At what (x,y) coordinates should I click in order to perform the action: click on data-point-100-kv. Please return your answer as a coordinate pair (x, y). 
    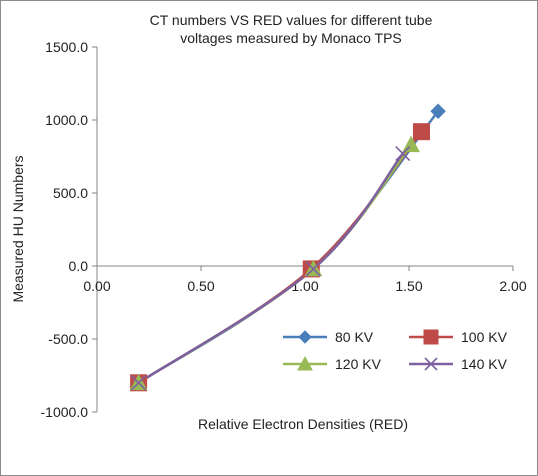
    Looking at the image, I should click on (421, 132).